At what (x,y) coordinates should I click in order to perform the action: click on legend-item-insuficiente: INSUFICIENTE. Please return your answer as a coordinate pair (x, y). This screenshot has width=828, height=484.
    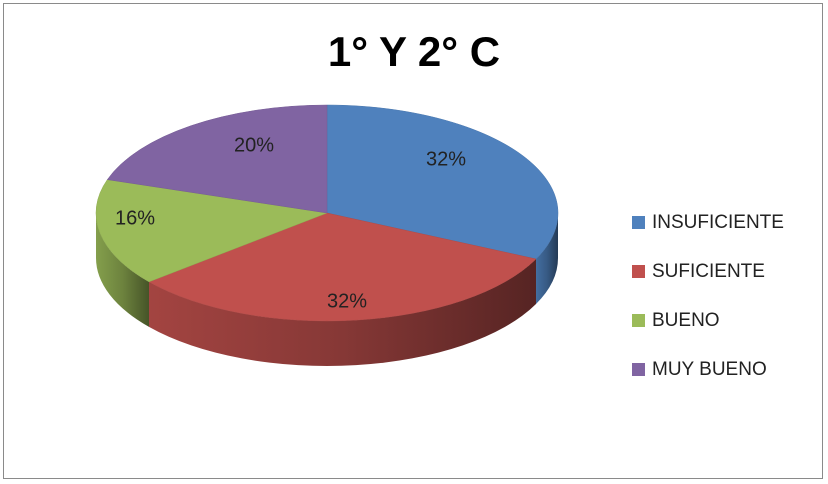
    Looking at the image, I should click on (708, 222).